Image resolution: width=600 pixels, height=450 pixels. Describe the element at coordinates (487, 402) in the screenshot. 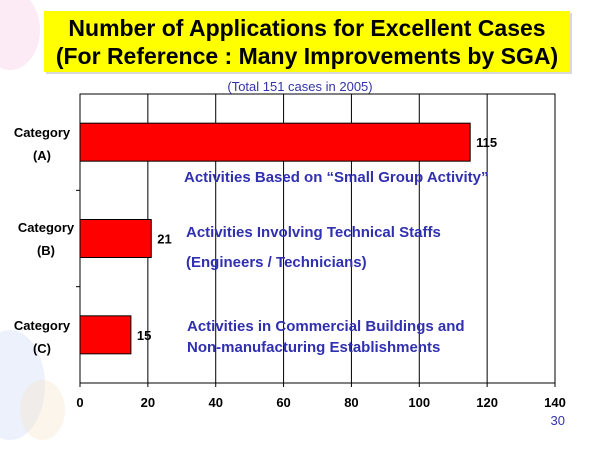

I see `x-tick-label: 120` at that location.